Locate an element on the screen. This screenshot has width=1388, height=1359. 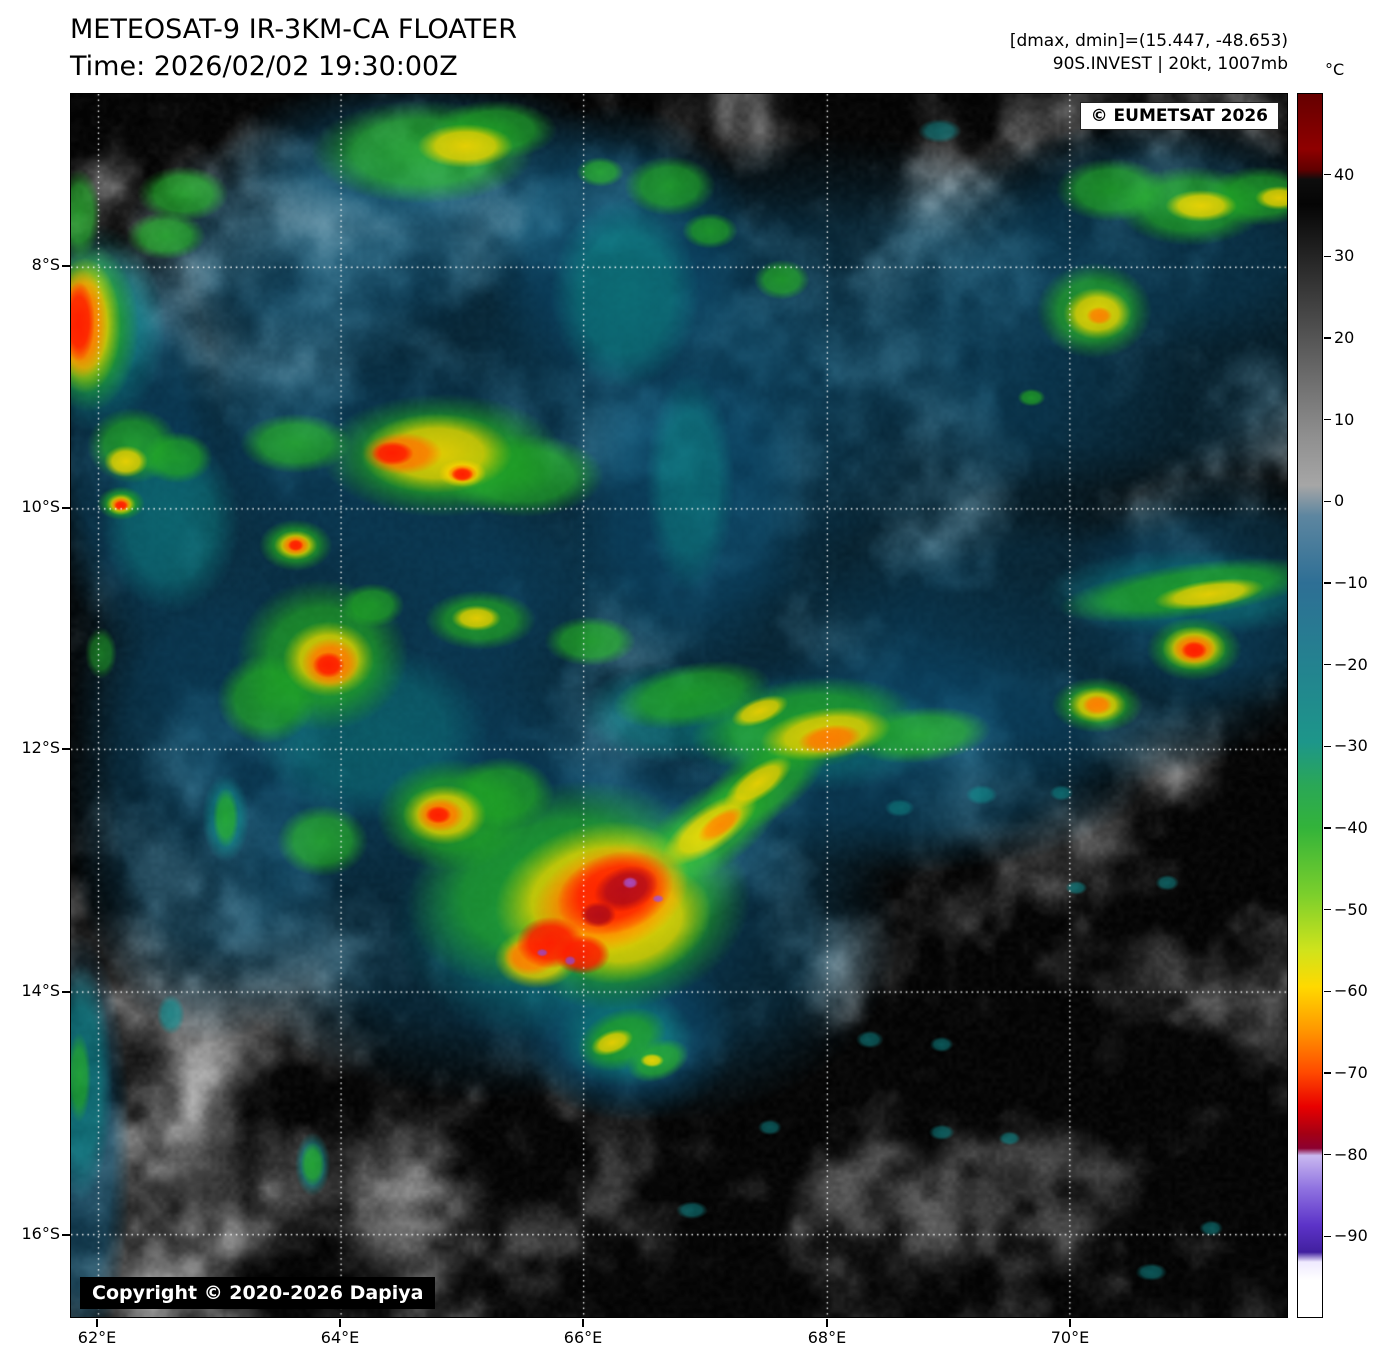
colorbar-tick-label: 30 is located at coordinates (1344, 256).